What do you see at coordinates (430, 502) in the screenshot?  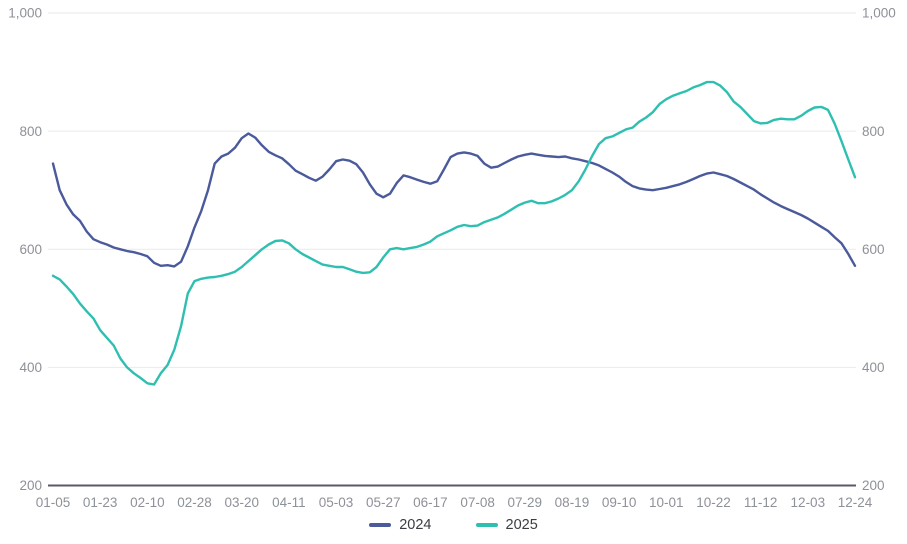 I see `x-axis-label: 06-17` at bounding box center [430, 502].